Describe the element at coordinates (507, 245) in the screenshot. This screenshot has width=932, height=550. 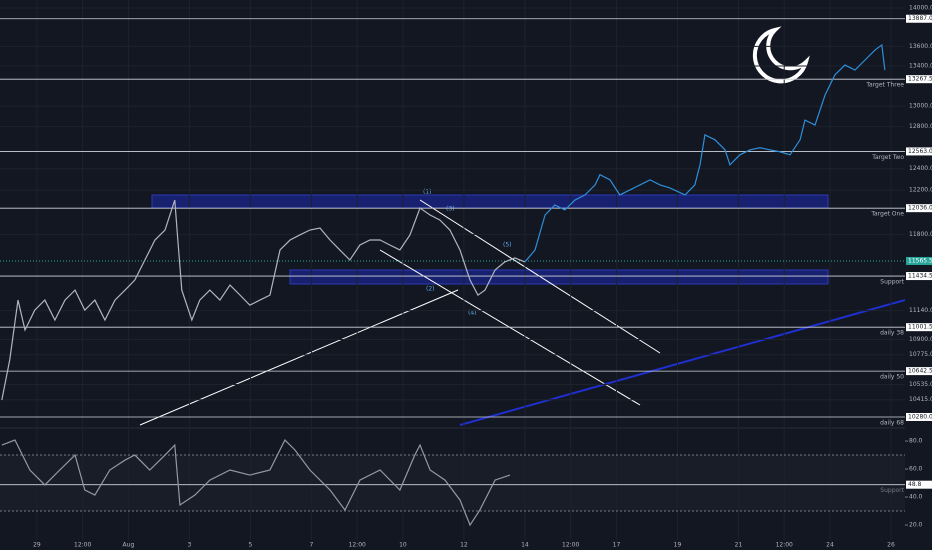
I see `wave-label: (5)` at that location.